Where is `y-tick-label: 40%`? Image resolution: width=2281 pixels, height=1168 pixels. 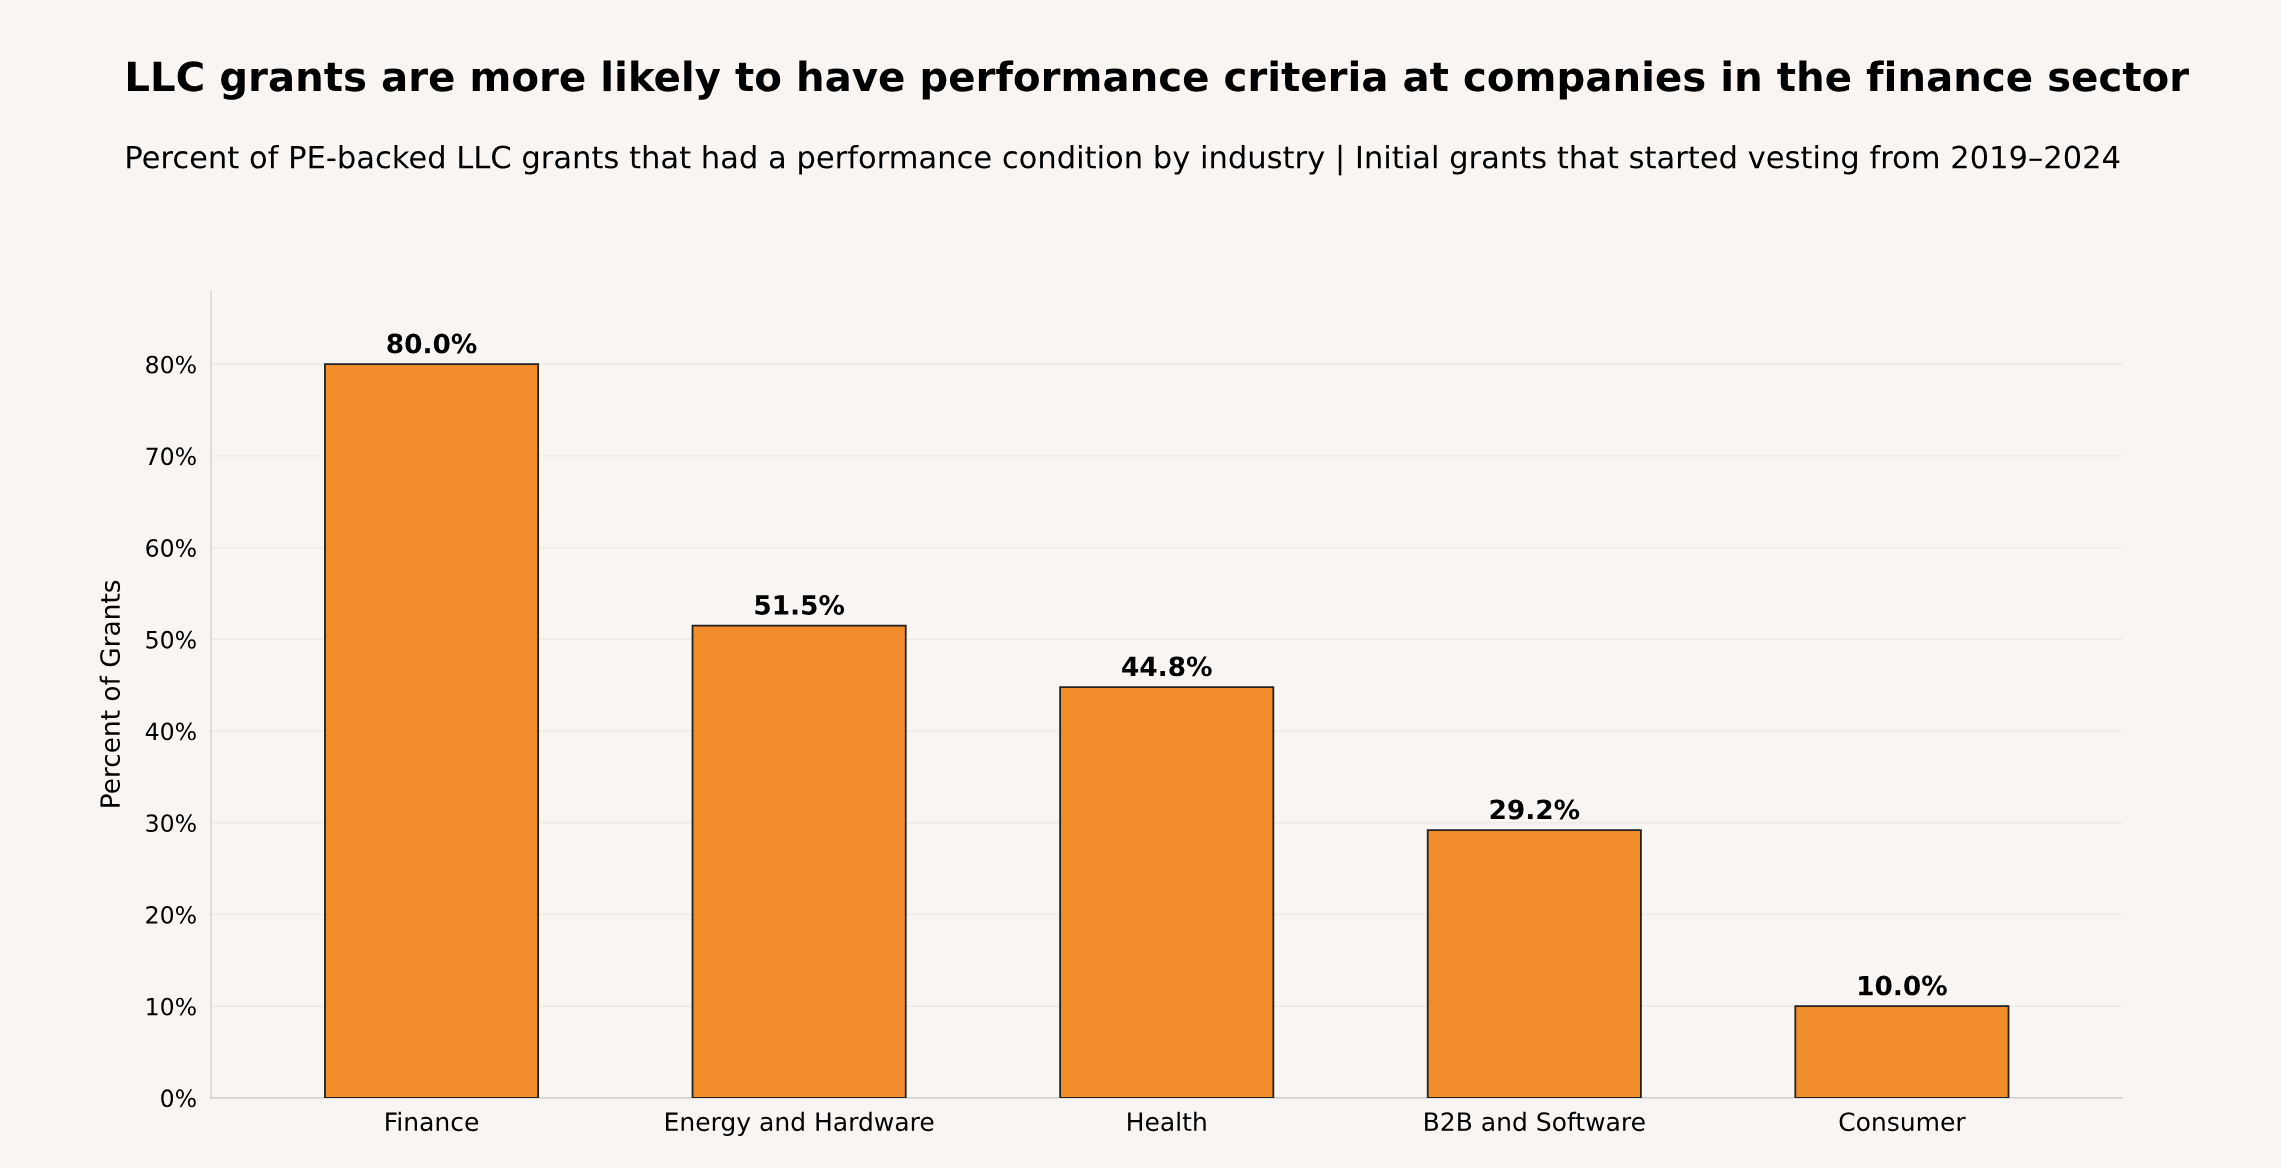
y-tick-label: 40% is located at coordinates (170, 731).